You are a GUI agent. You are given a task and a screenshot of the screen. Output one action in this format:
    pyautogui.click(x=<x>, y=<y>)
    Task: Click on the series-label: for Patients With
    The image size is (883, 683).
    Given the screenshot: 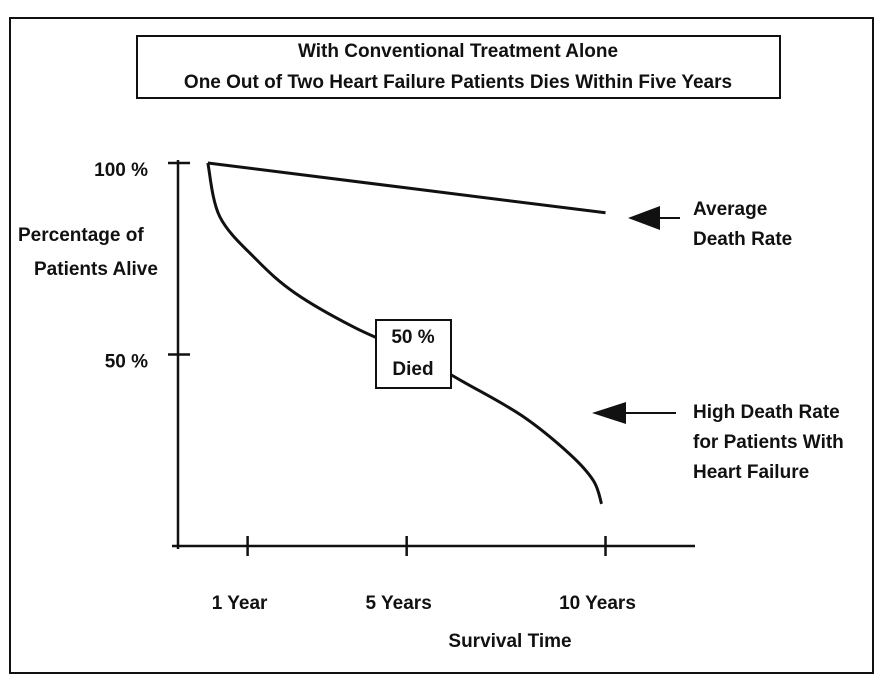 What is the action you would take?
    pyautogui.click(x=768, y=442)
    